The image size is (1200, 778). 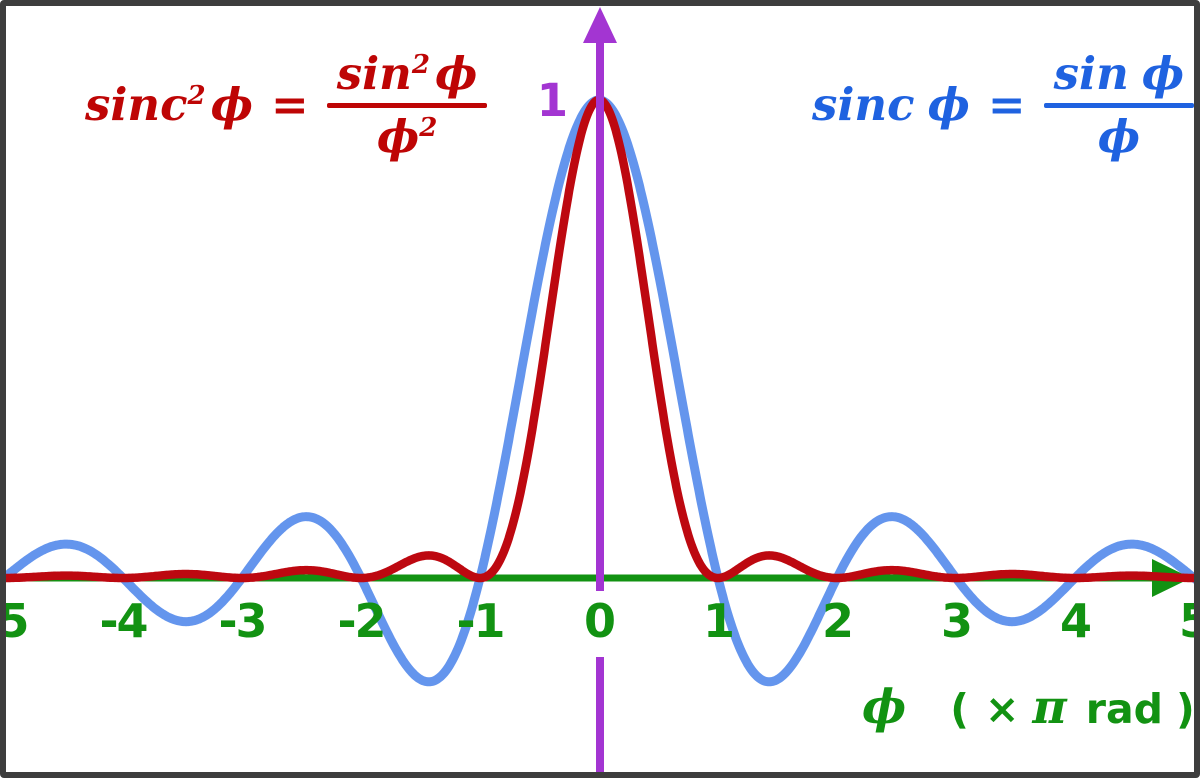 I want to click on numerator: sin2 ϕ, so click(x=407, y=74).